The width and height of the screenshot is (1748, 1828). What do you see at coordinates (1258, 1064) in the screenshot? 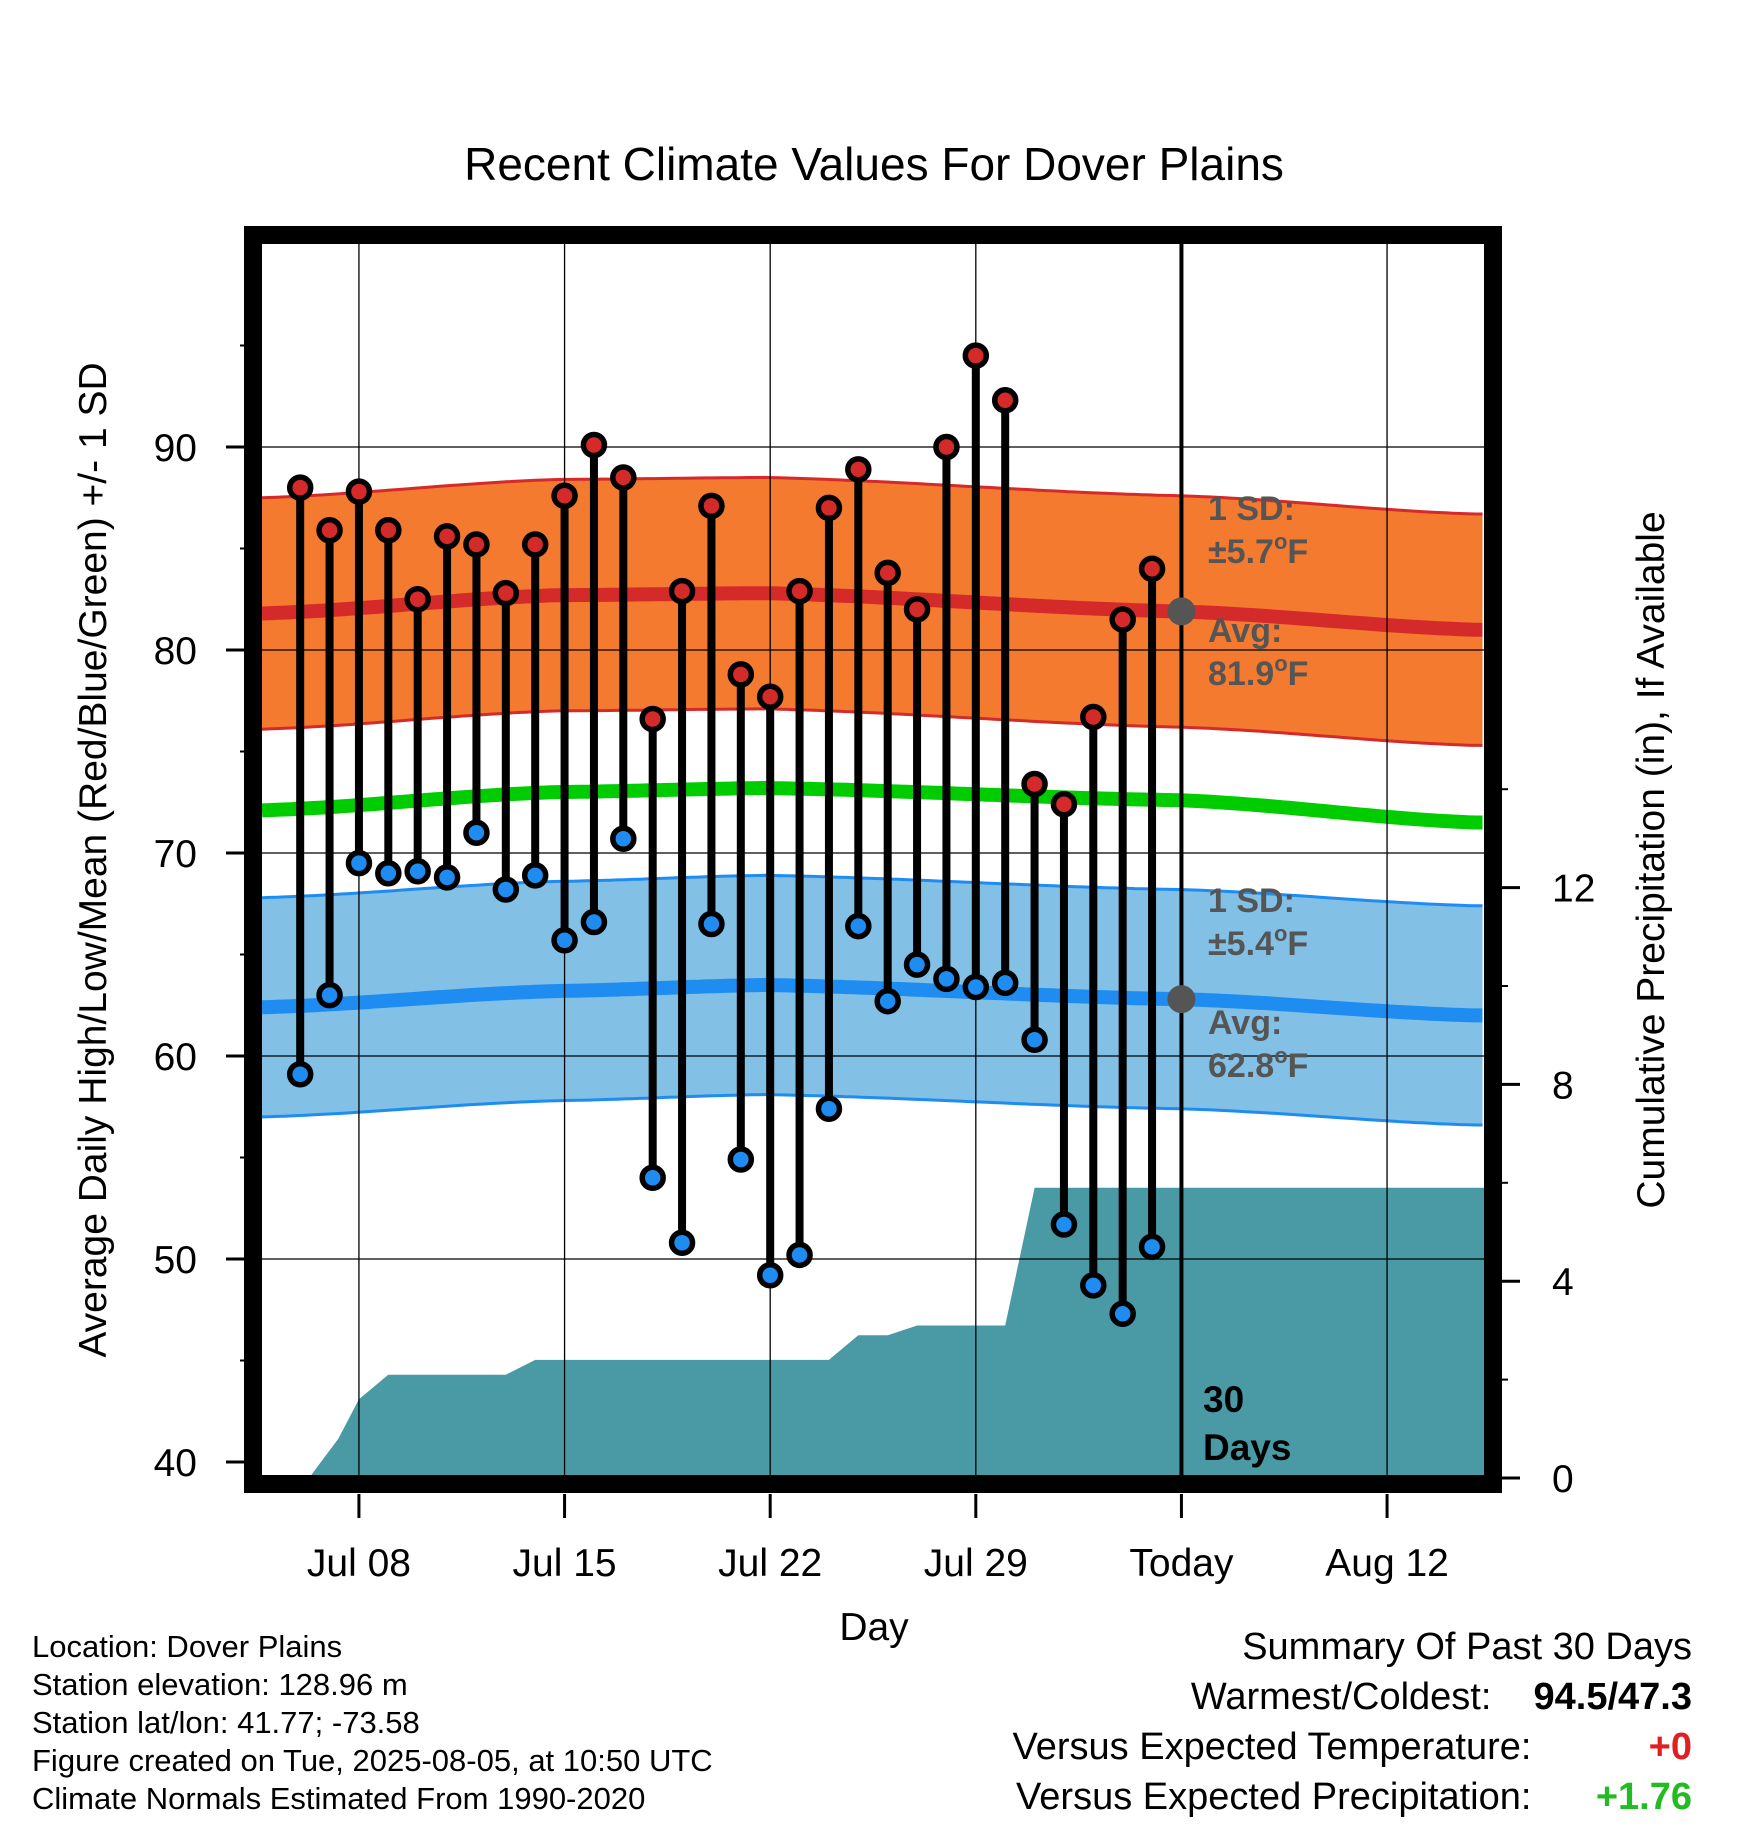
I see `low-avg-value: 62.8oF` at bounding box center [1258, 1064].